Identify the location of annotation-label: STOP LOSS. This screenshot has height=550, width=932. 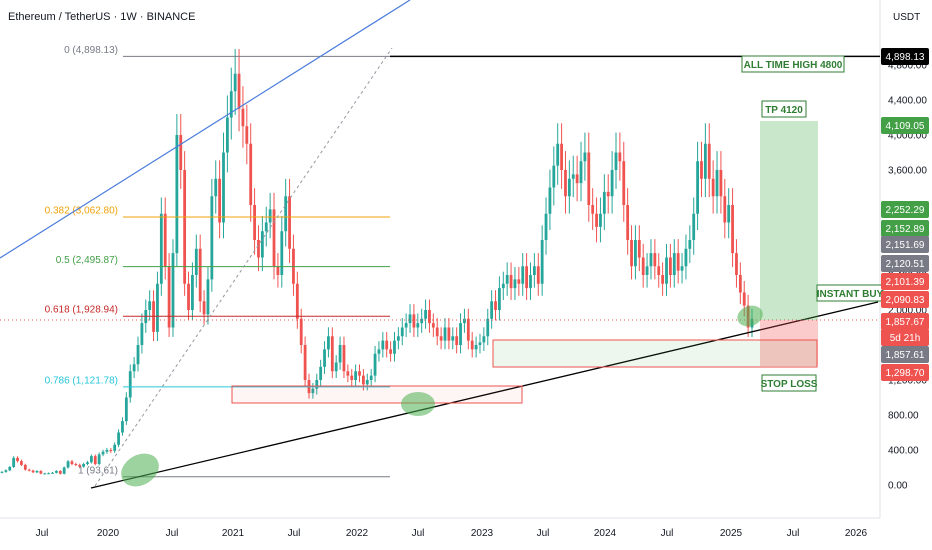
(789, 384).